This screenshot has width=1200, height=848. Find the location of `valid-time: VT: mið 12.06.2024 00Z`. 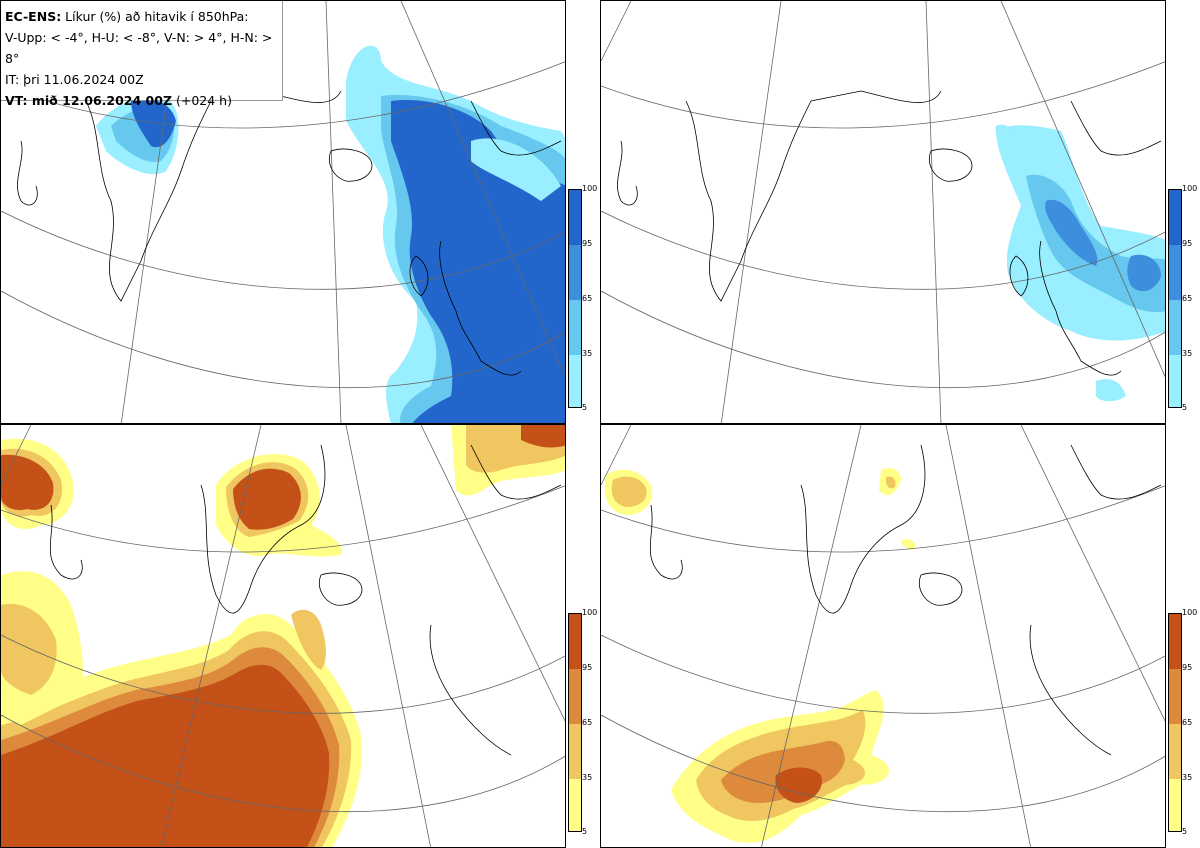

valid-time: VT: mið 12.06.2024 00Z is located at coordinates (89, 100).